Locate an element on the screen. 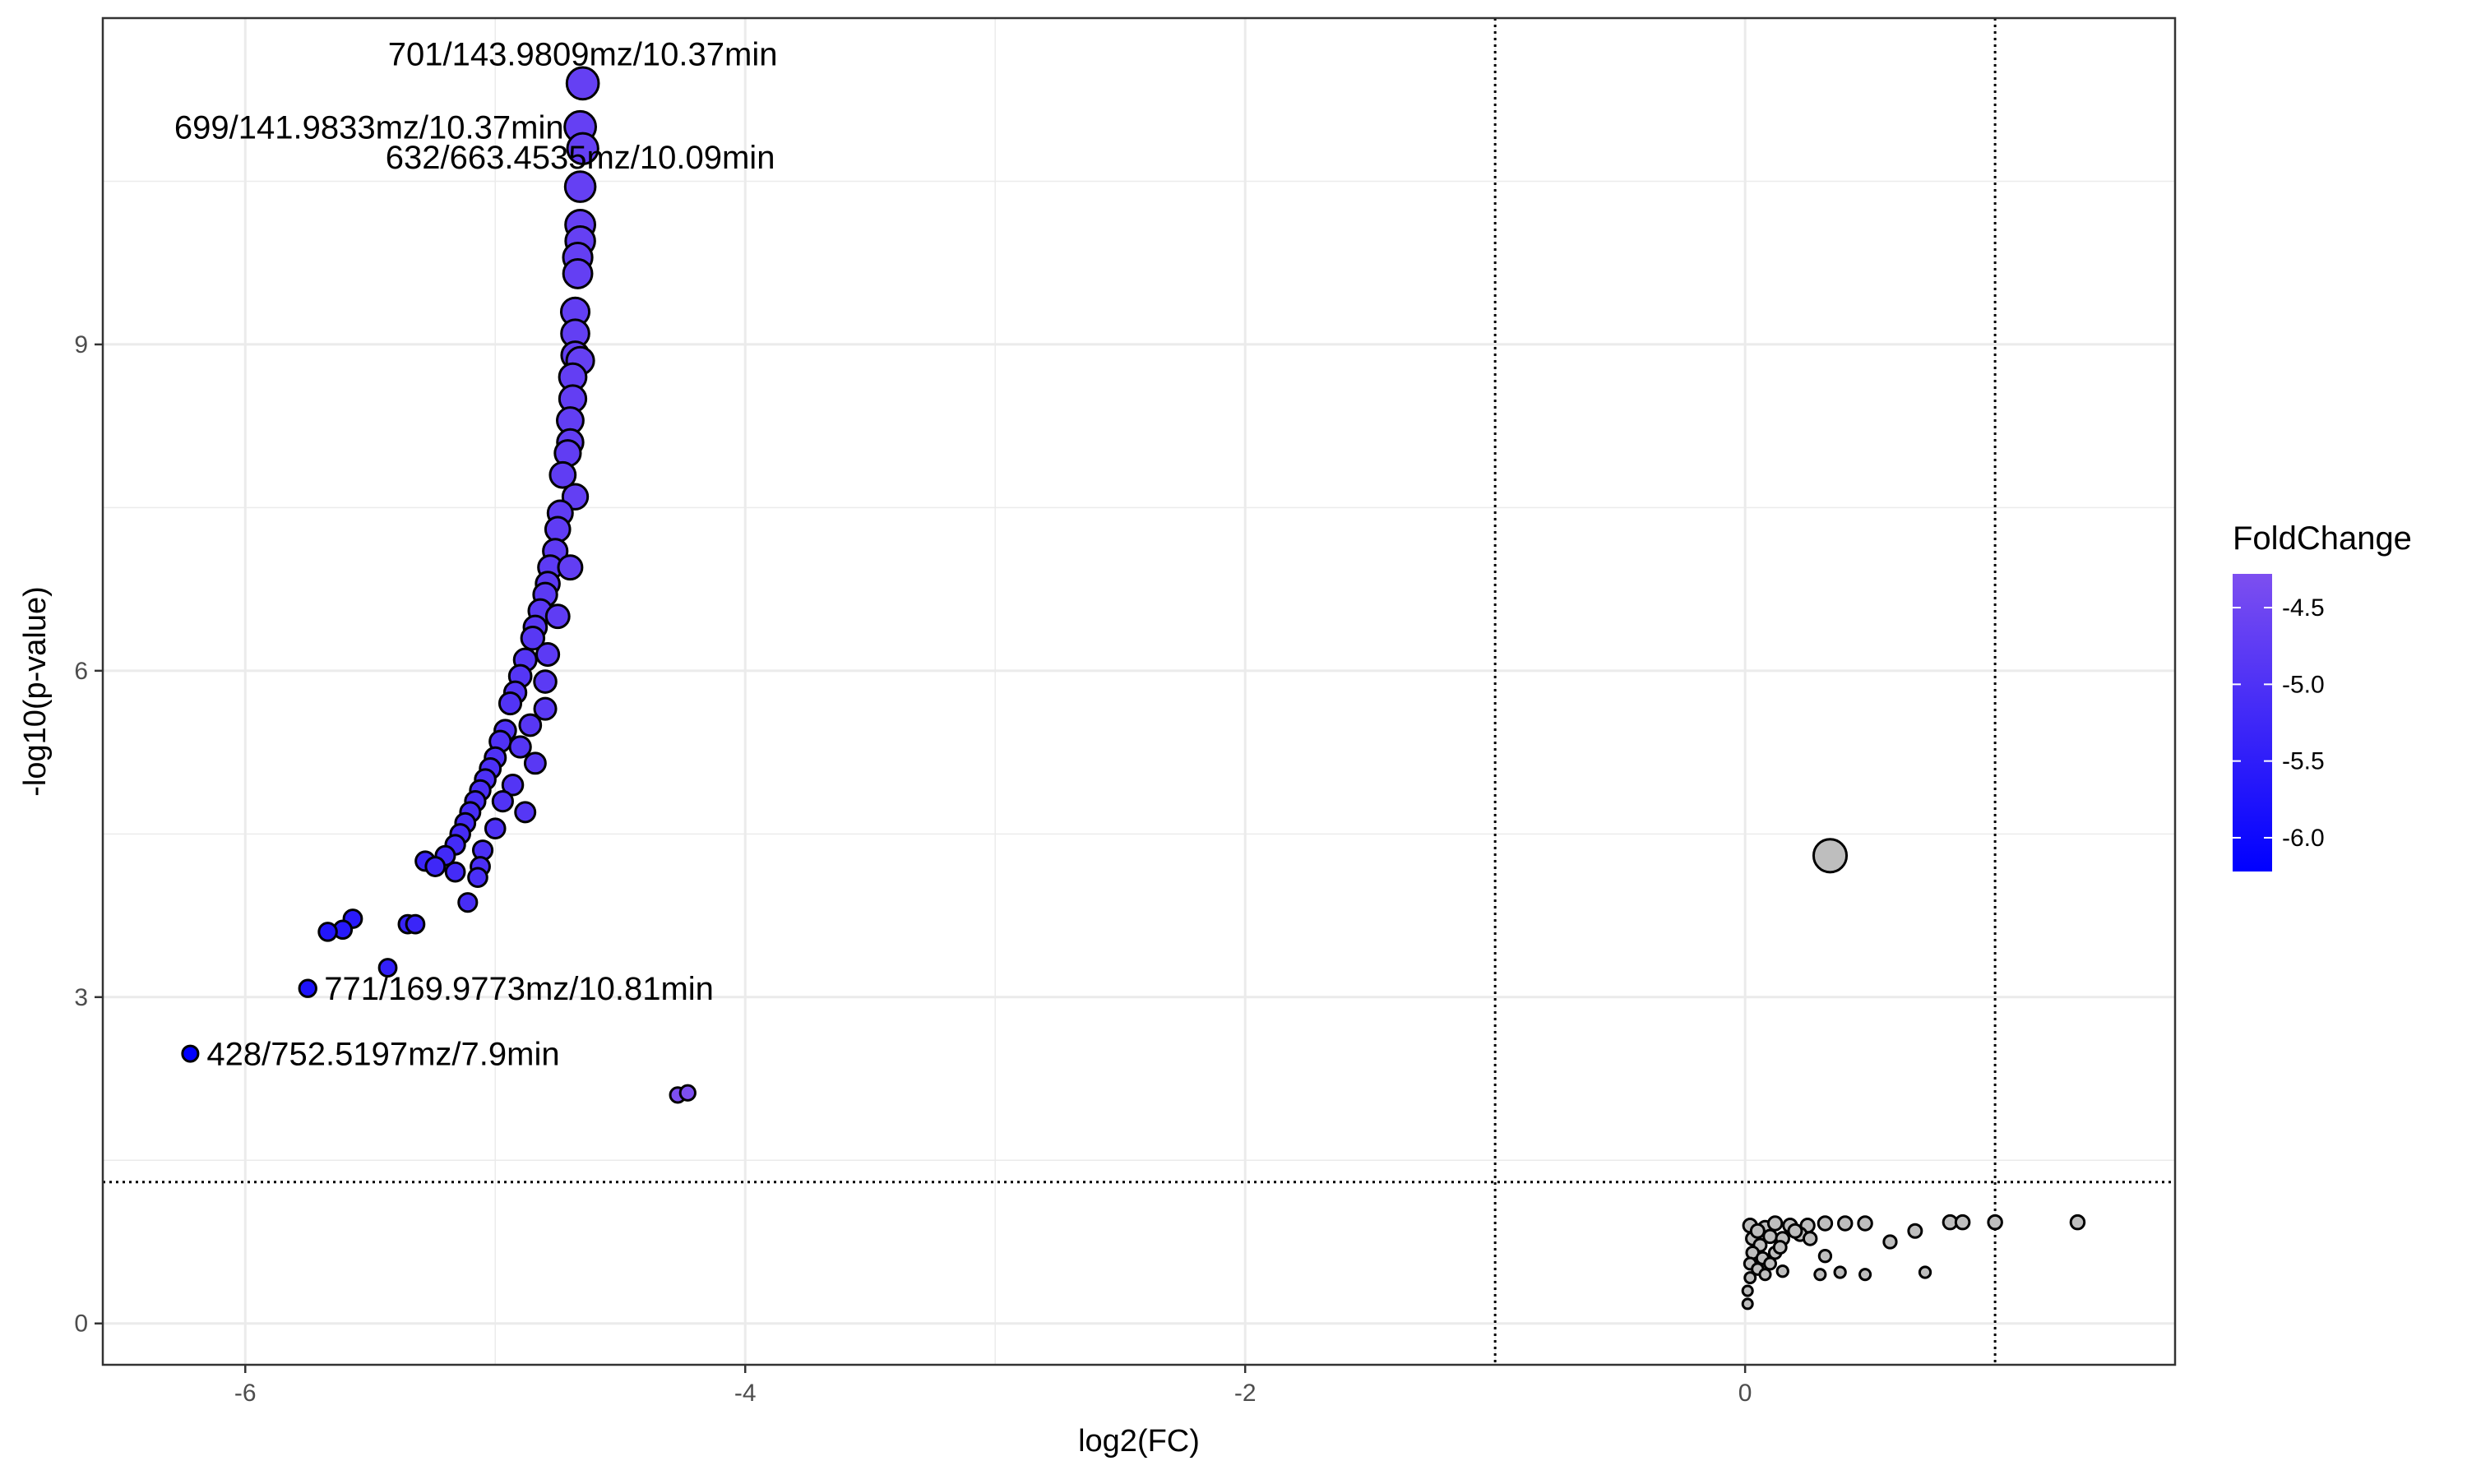 The height and width of the screenshot is (1484, 2467). point-label: 632/663.4535mz/10.09min is located at coordinates (580, 158).